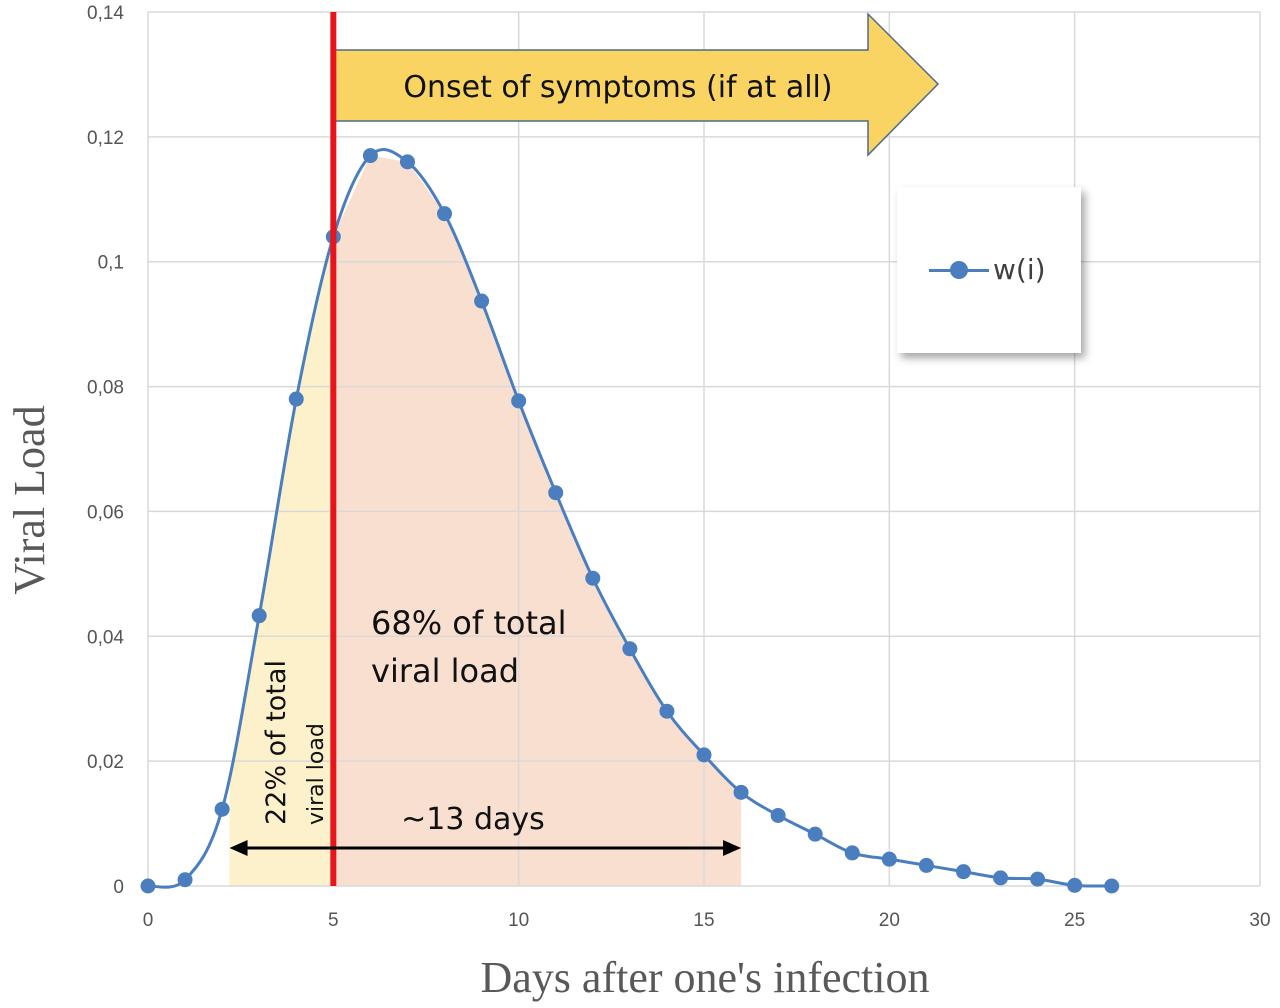 The image size is (1280, 1008). I want to click on x-tick-label: 10, so click(518, 920).